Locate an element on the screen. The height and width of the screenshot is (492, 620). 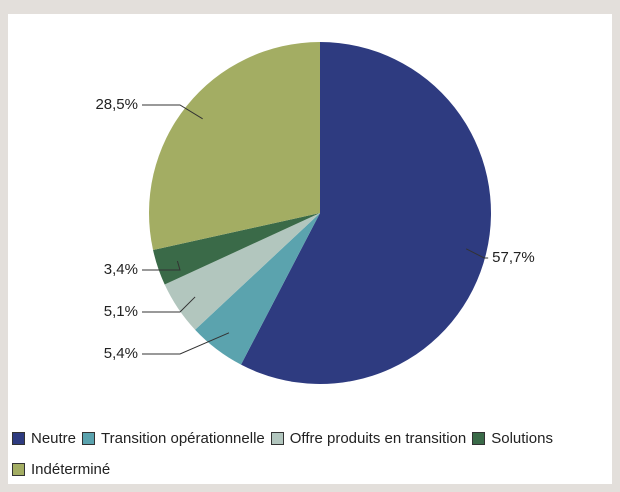
legend-item: Offre produits en transition is located at coordinates (368, 438).